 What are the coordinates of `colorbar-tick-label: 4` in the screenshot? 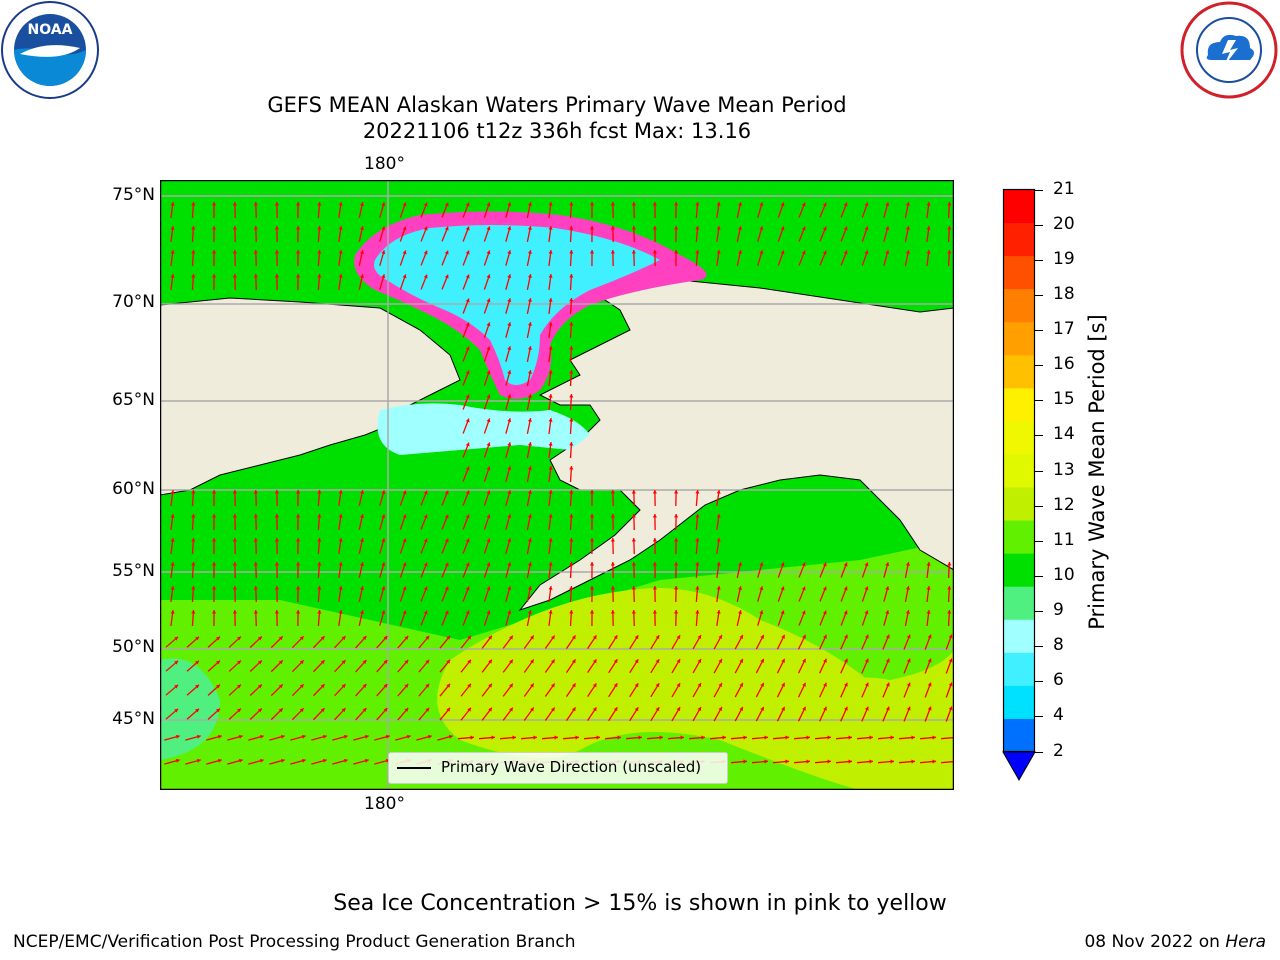 It's located at (1058, 715).